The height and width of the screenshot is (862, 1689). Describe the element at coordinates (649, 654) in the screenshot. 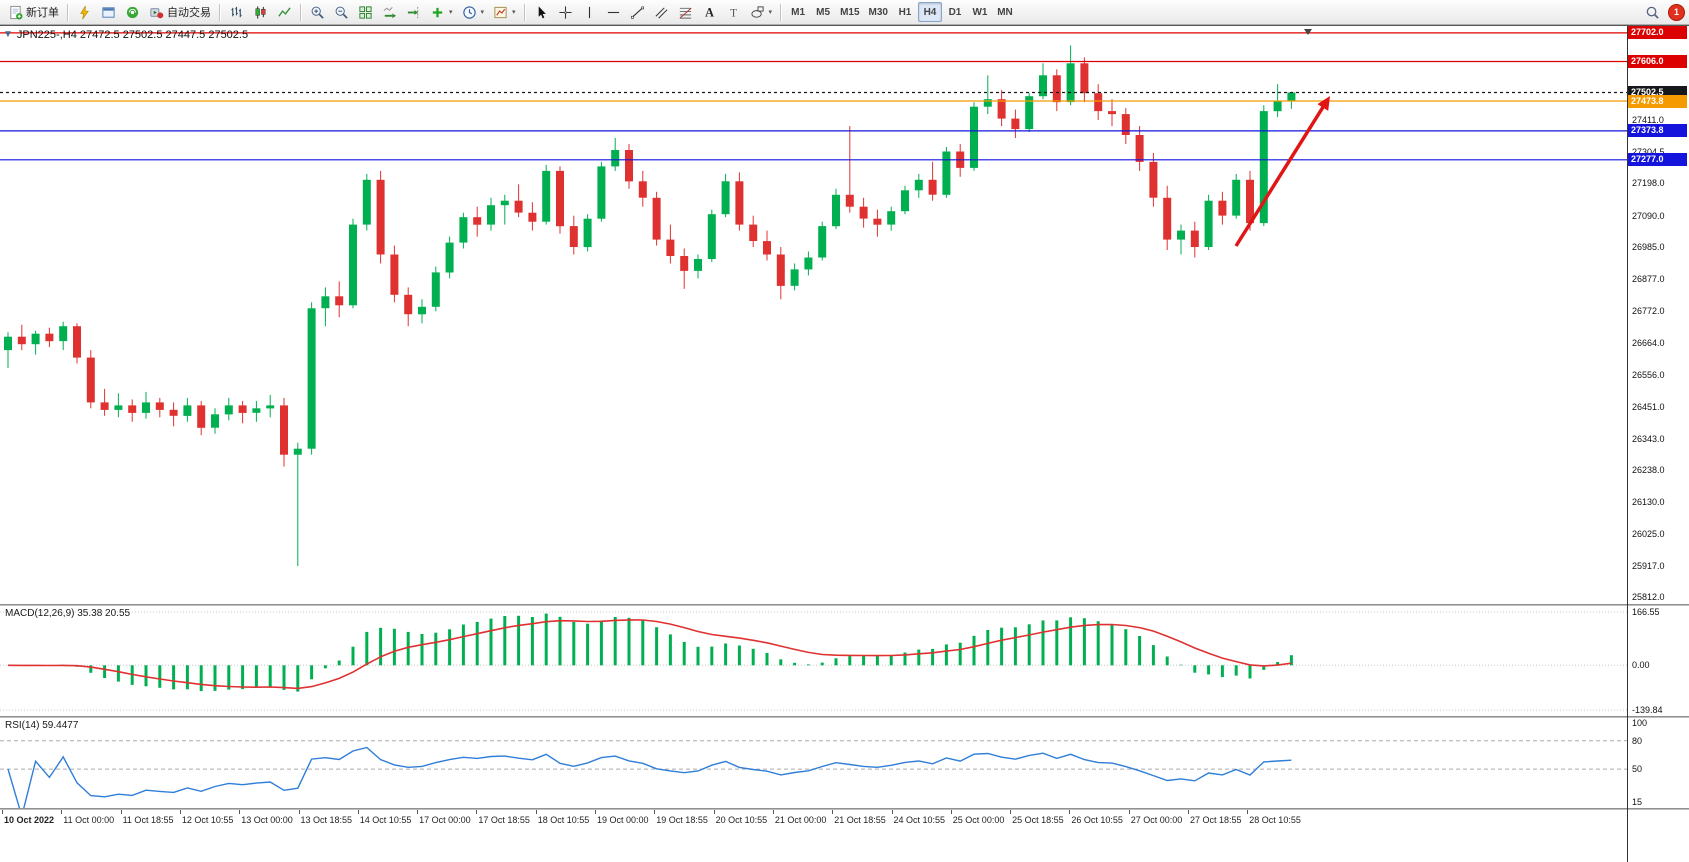

I see `macd-signal-line` at that location.